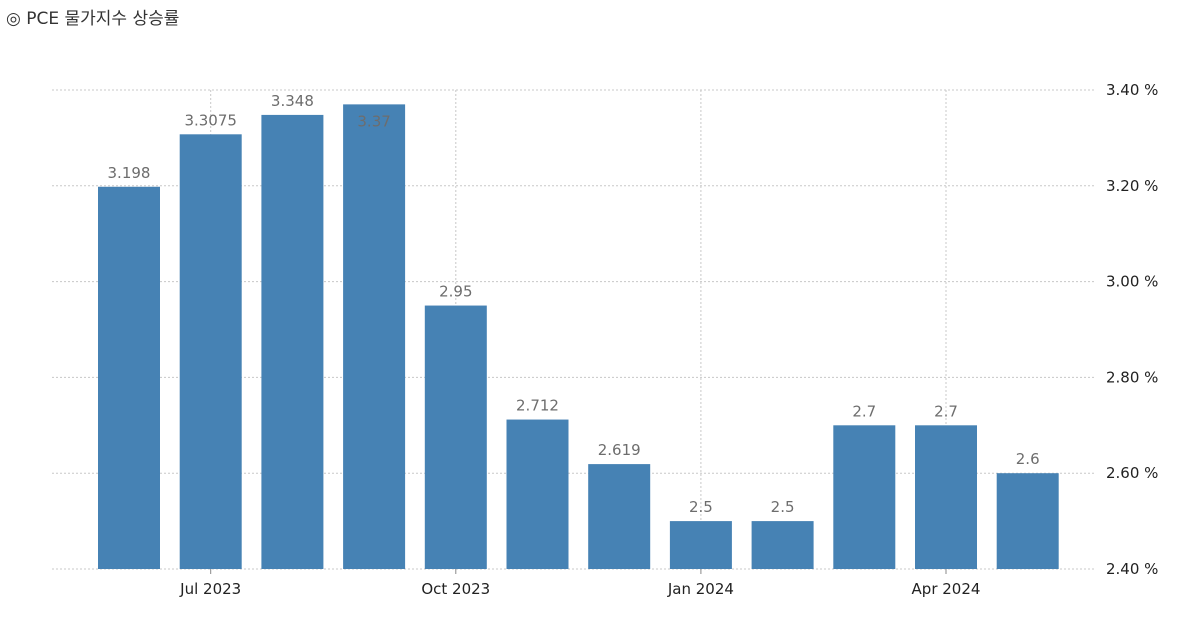 The image size is (1179, 620). What do you see at coordinates (129, 173) in the screenshot?
I see `bar-value-label: 3.198` at bounding box center [129, 173].